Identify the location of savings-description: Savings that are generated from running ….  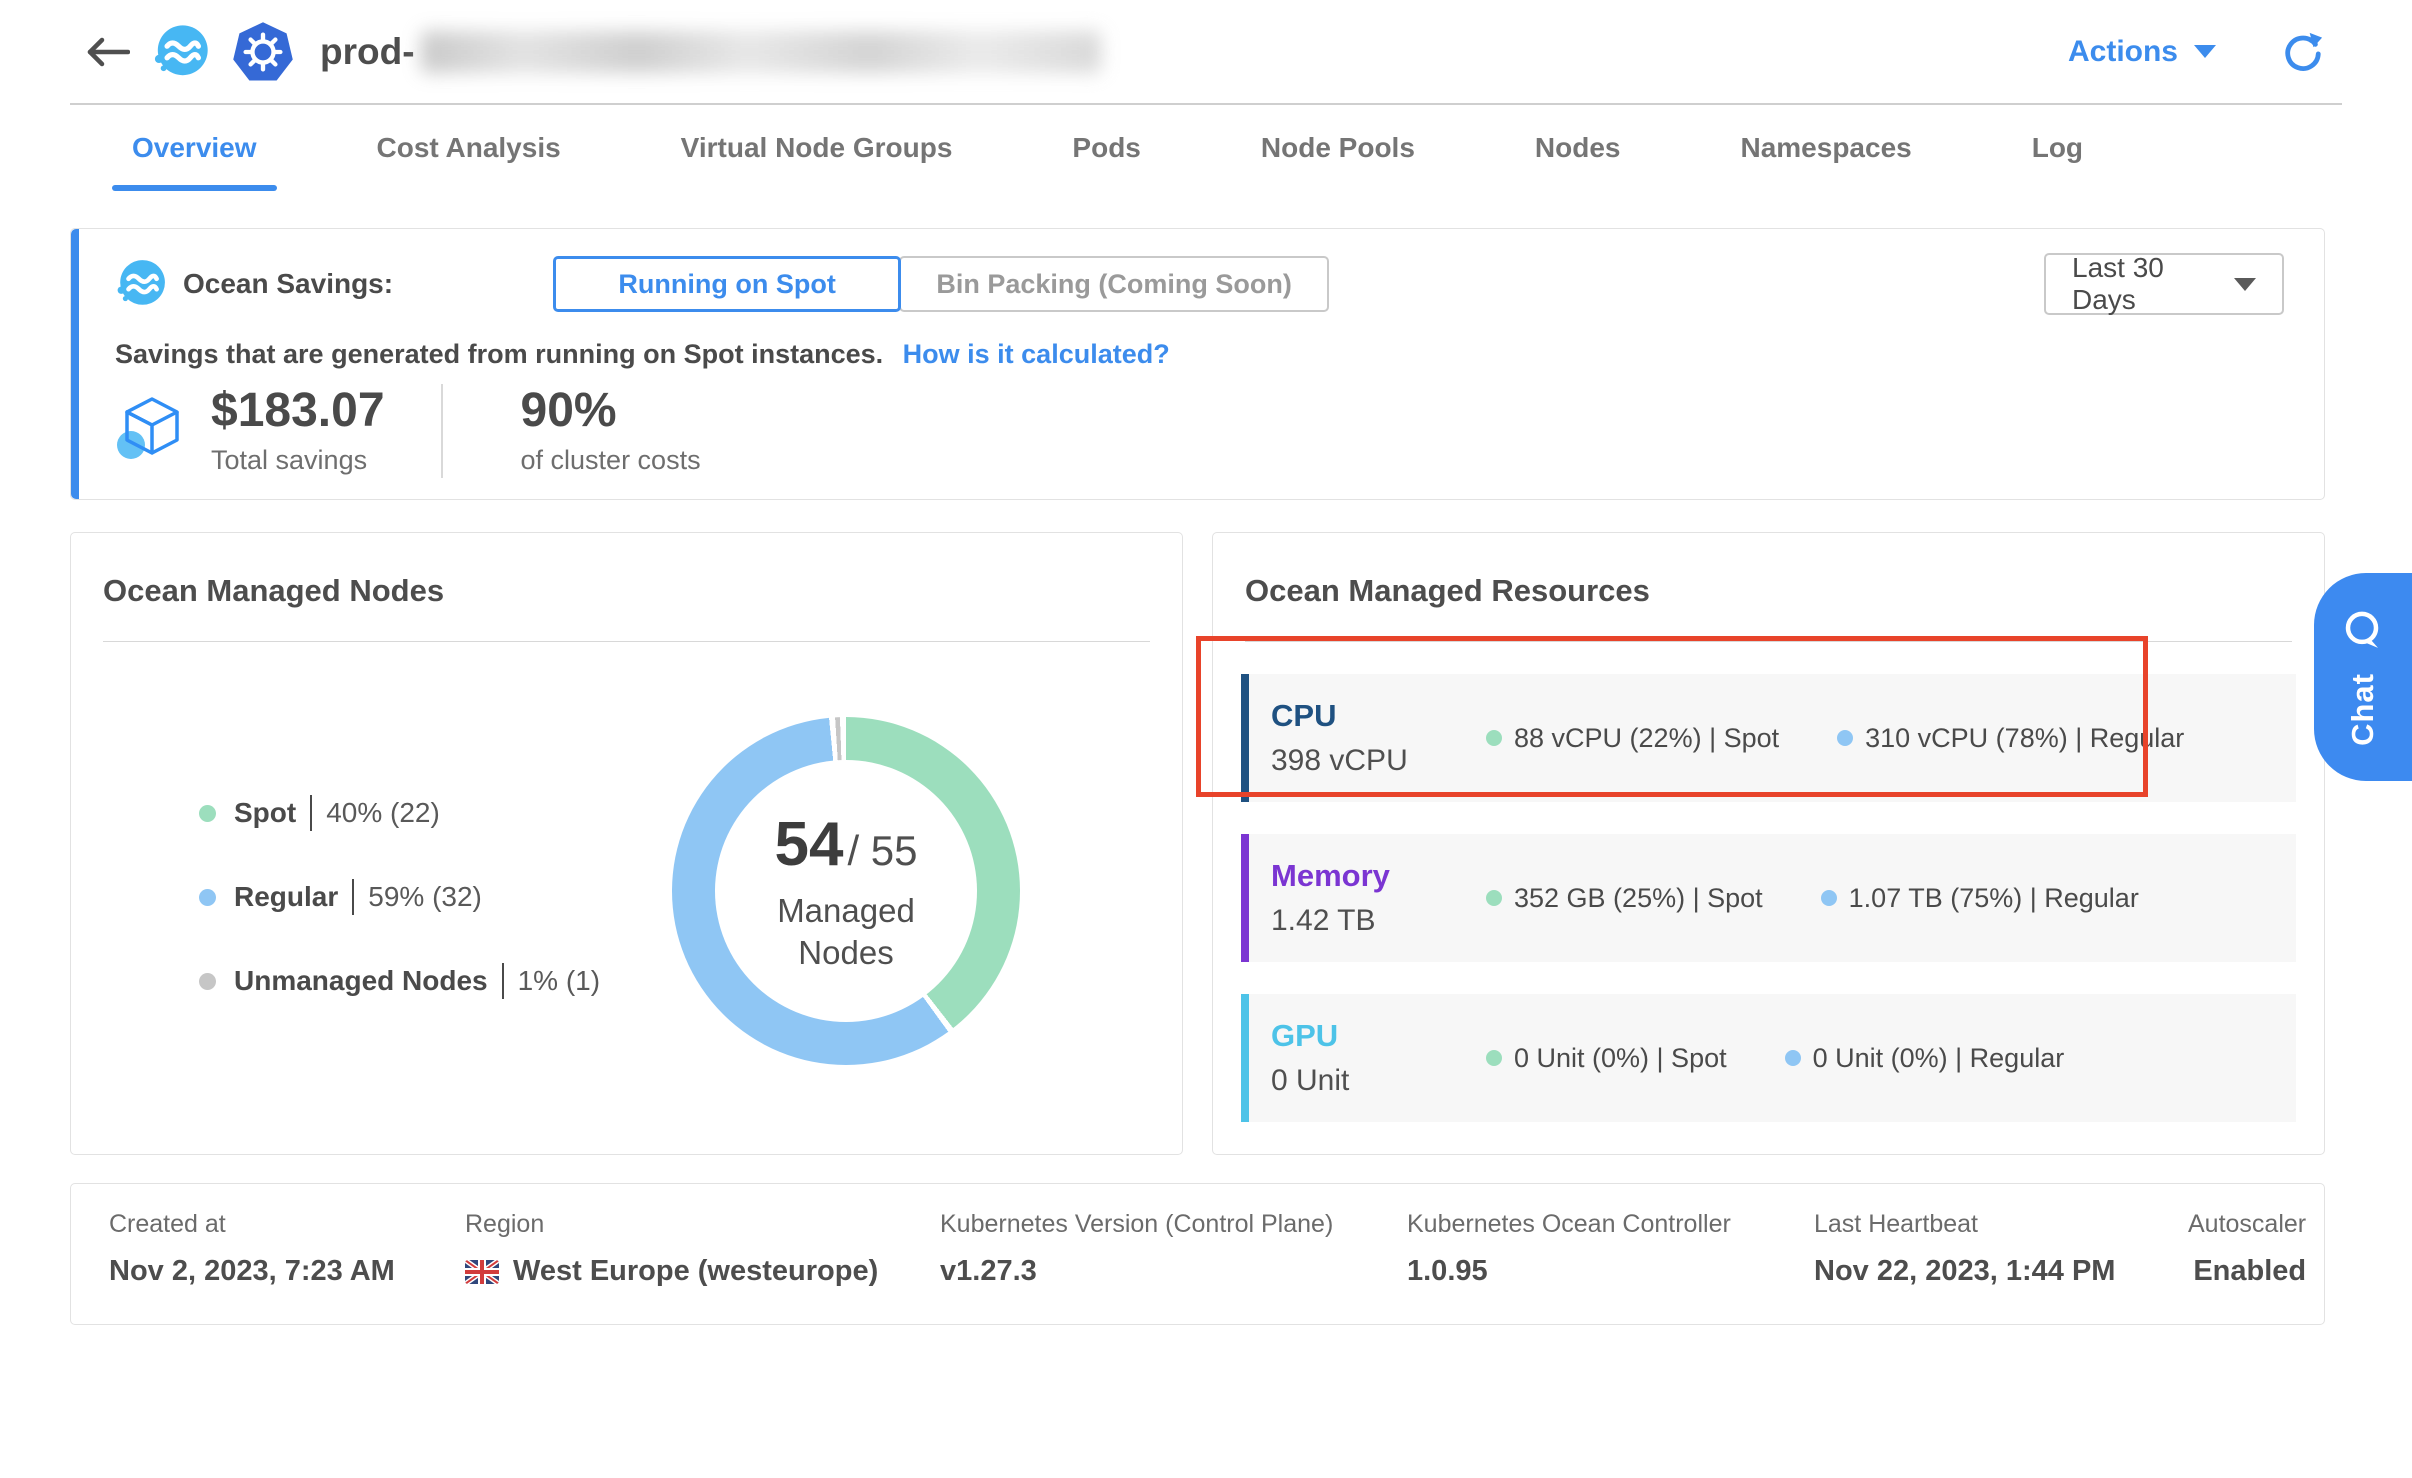
(499, 354).